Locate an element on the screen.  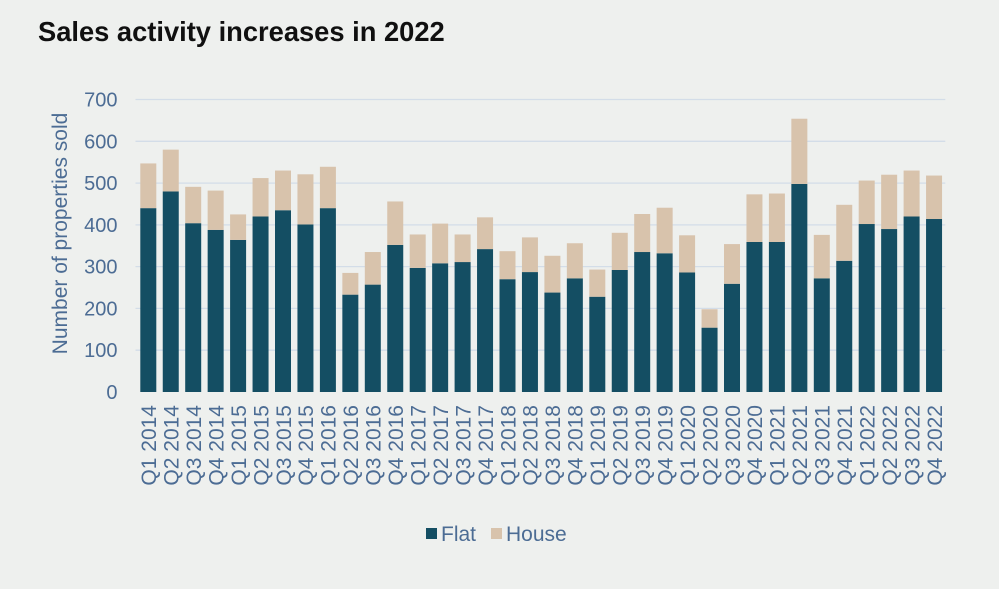
svg-text: Q3 2016 is located at coordinates (374, 445).